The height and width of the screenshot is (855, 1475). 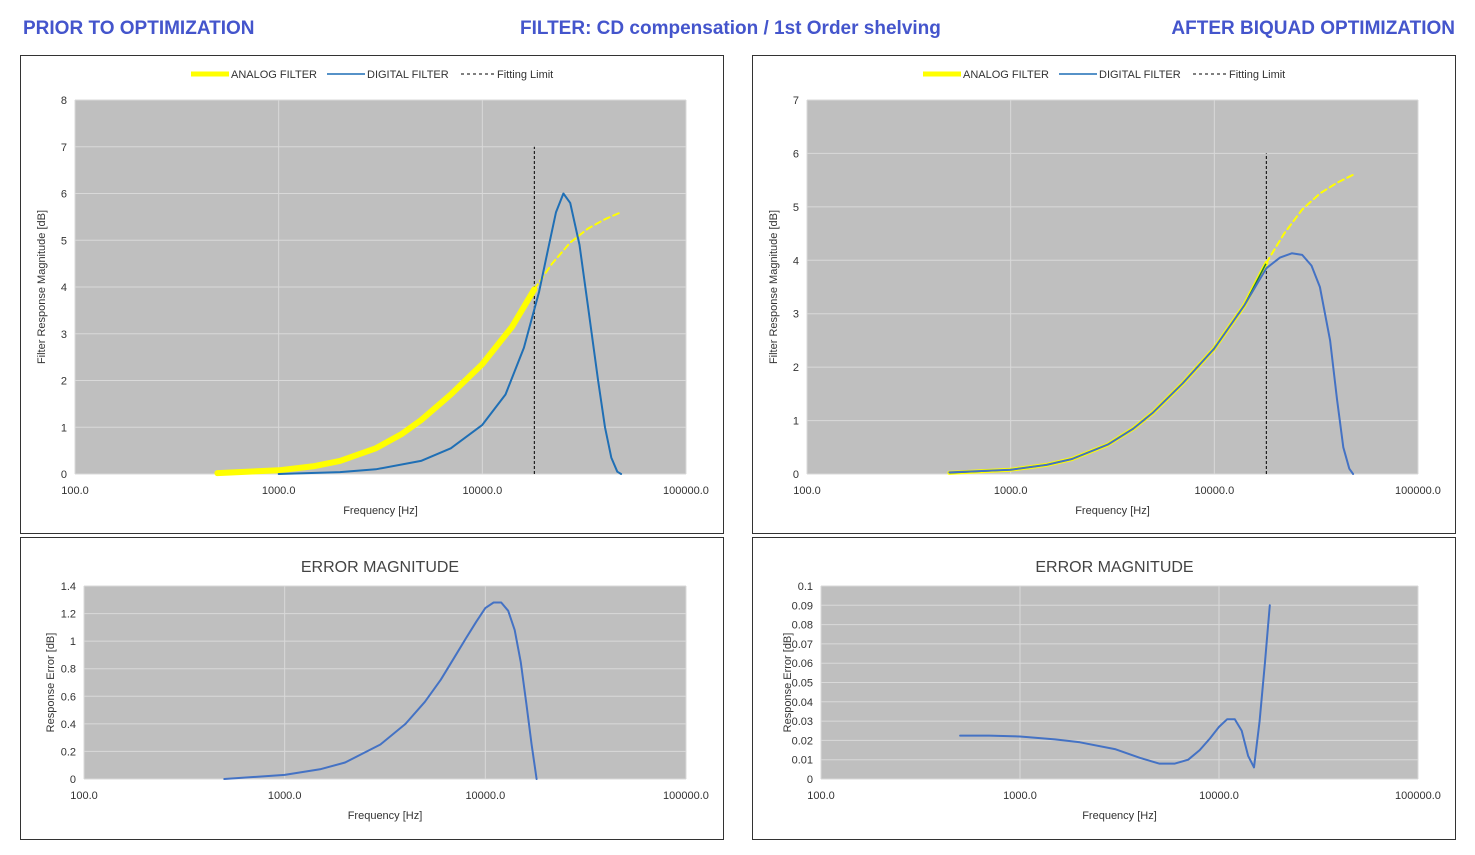 I want to click on y-tick-label: 0.06, so click(x=802, y=664).